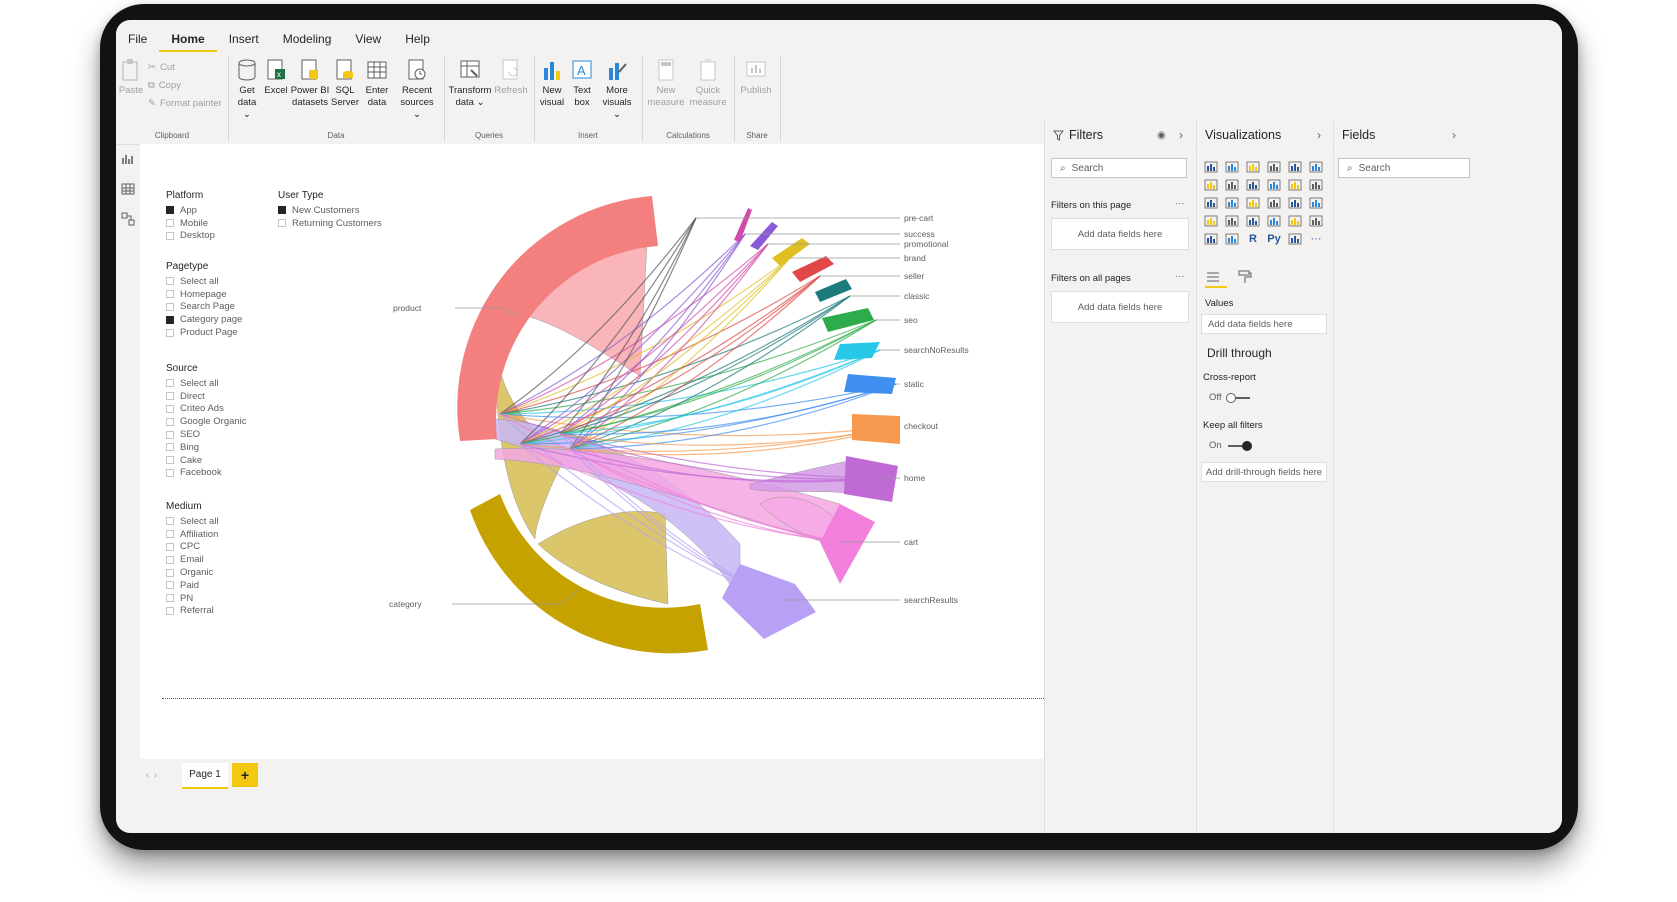  What do you see at coordinates (192, 585) in the screenshot?
I see `slicer-item: Paid` at bounding box center [192, 585].